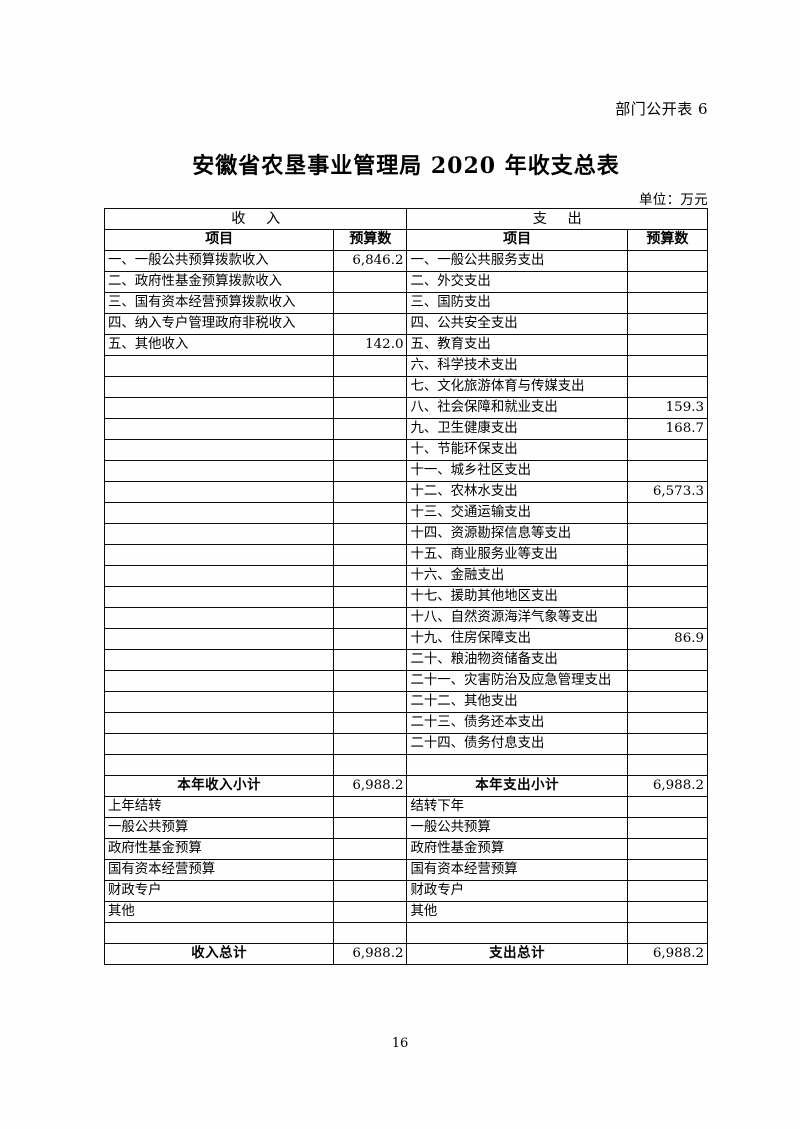  What do you see at coordinates (370, 261) in the screenshot?
I see `income-item-value: 6,846.2` at bounding box center [370, 261].